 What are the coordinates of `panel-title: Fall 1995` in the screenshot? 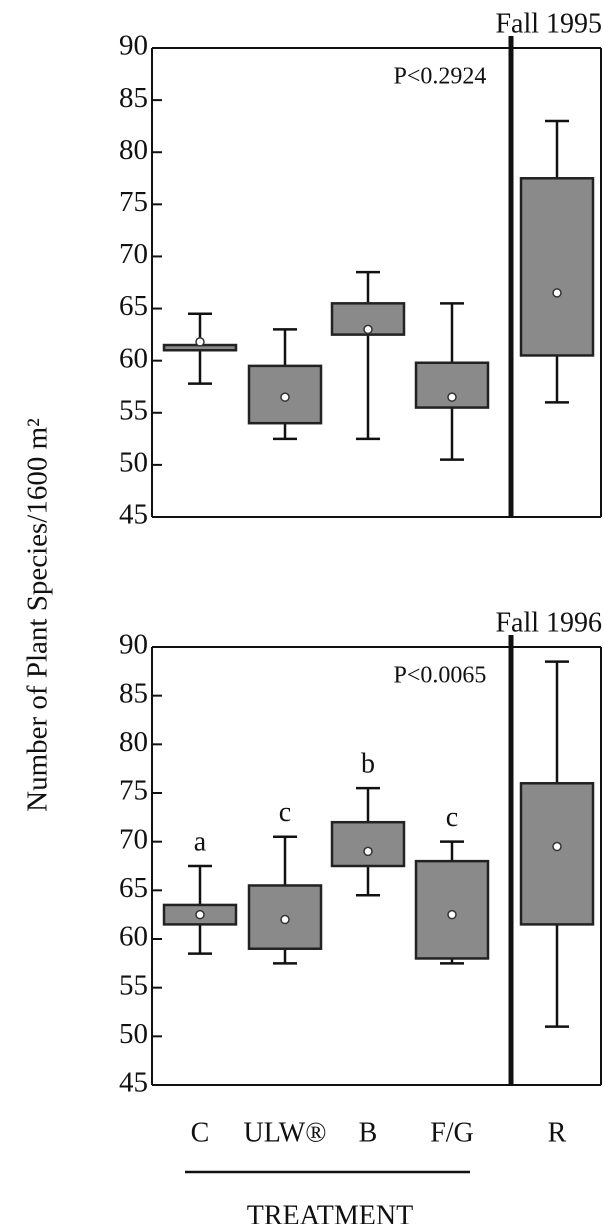 It's located at (548, 23).